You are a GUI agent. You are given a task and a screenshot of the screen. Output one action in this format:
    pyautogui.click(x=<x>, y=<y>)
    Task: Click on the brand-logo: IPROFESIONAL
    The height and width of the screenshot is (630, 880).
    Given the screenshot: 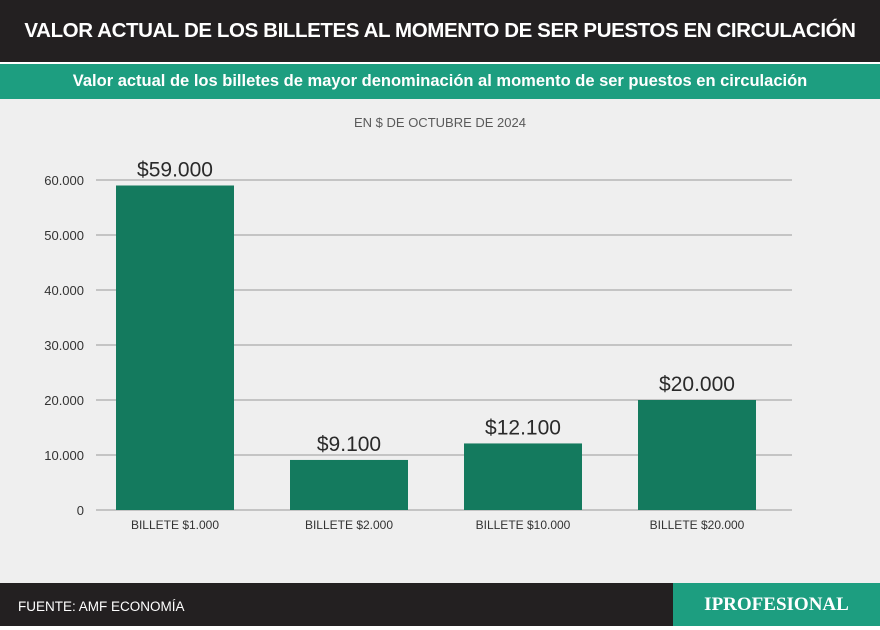 What is the action you would take?
    pyautogui.click(x=776, y=604)
    